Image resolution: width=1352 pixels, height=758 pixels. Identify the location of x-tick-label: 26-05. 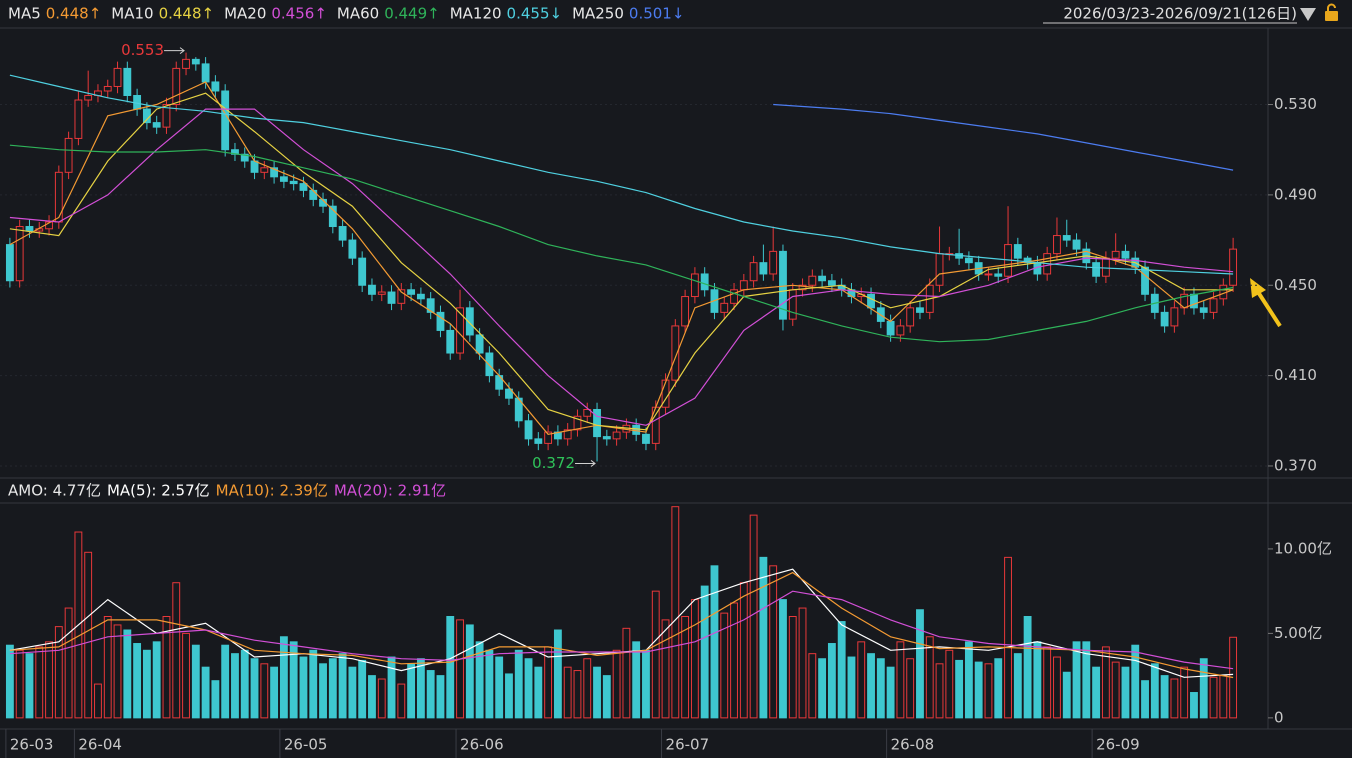
(306, 745).